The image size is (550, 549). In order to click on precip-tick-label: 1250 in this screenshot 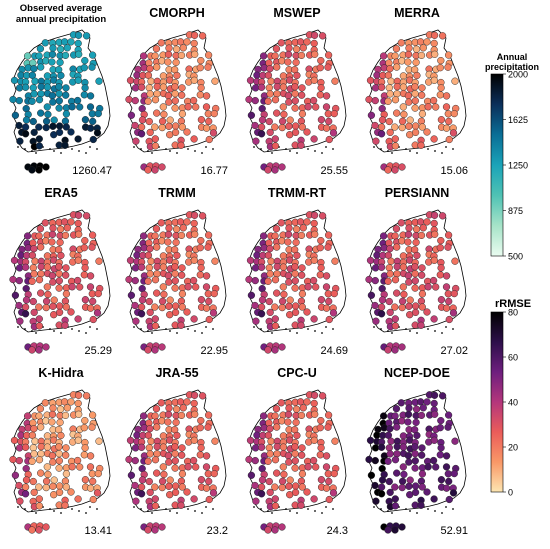, I will do `click(518, 166)`.